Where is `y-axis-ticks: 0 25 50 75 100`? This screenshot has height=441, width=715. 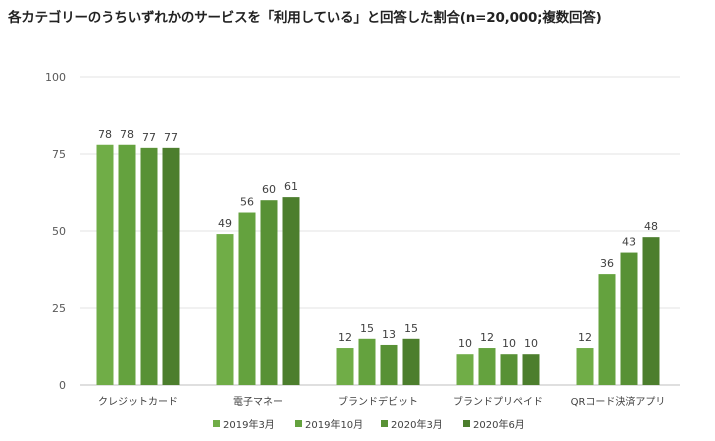 y-axis-ticks: 0 25 50 75 100 is located at coordinates (55, 231).